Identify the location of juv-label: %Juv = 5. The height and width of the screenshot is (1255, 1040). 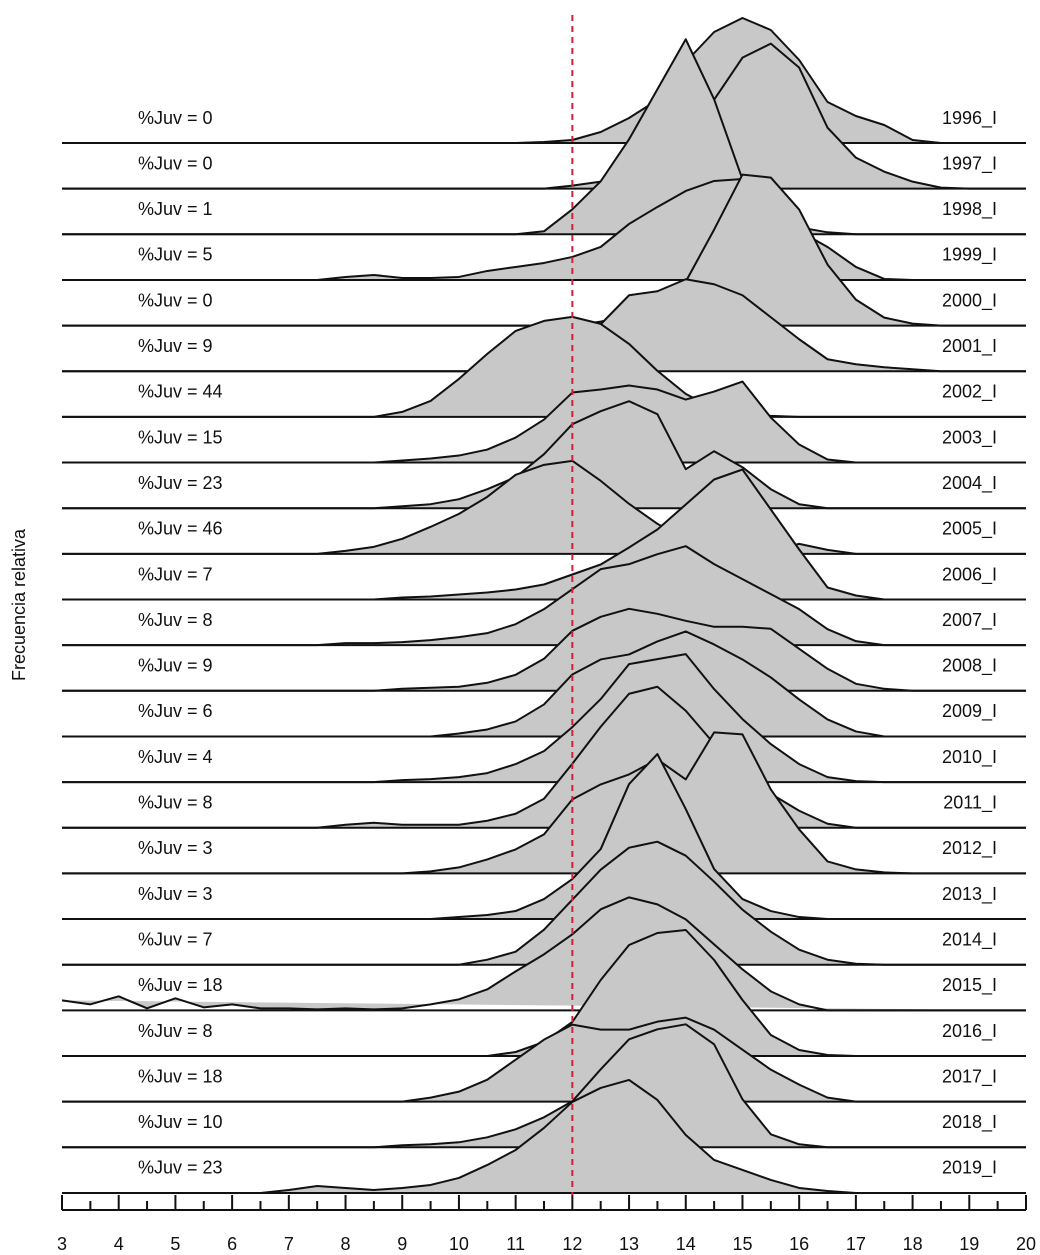
(175, 255).